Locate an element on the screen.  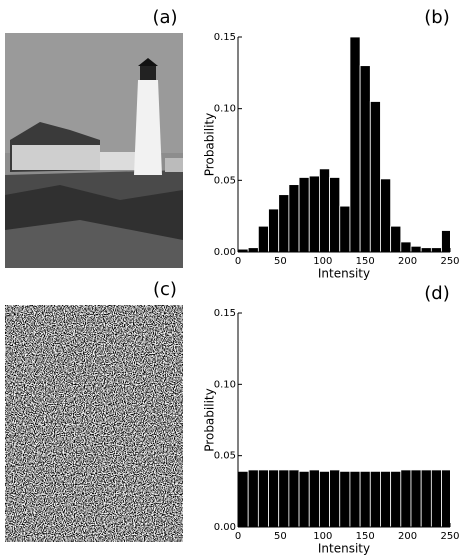
panel-label: (b) is located at coordinates (436, 17).